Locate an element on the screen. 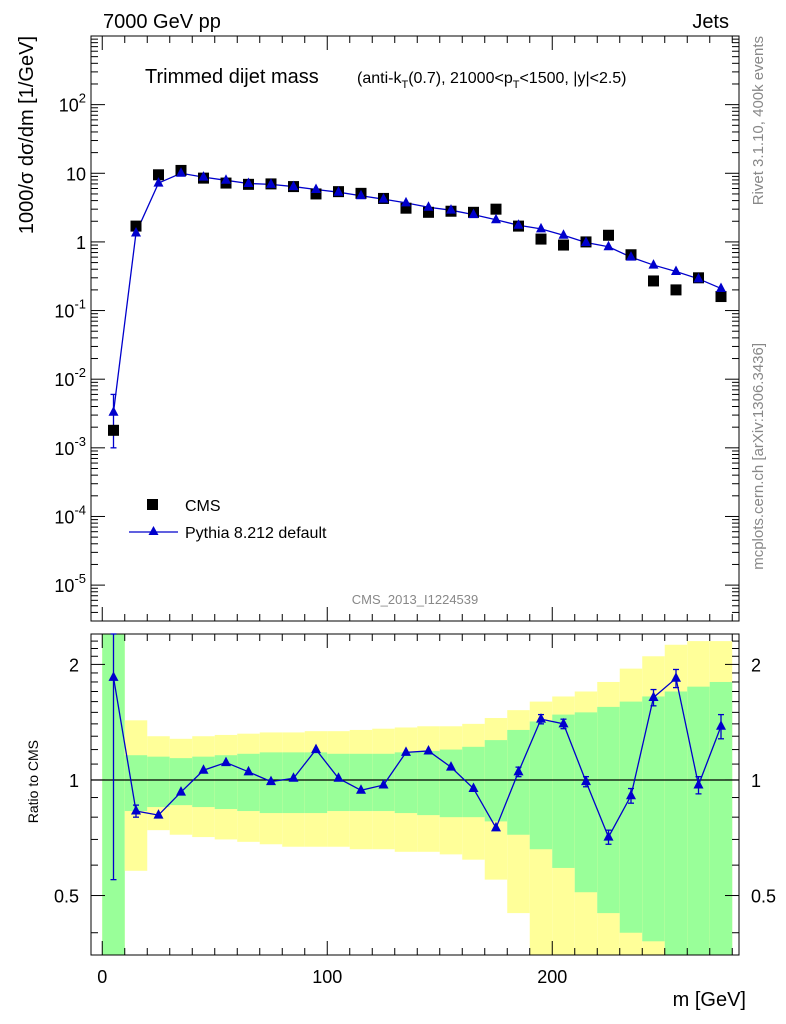 The height and width of the screenshot is (1024, 786). plot-subtitle: (anti-kT(0.7), 21000<pT<1500, |y|<2.5) is located at coordinates (492, 80).